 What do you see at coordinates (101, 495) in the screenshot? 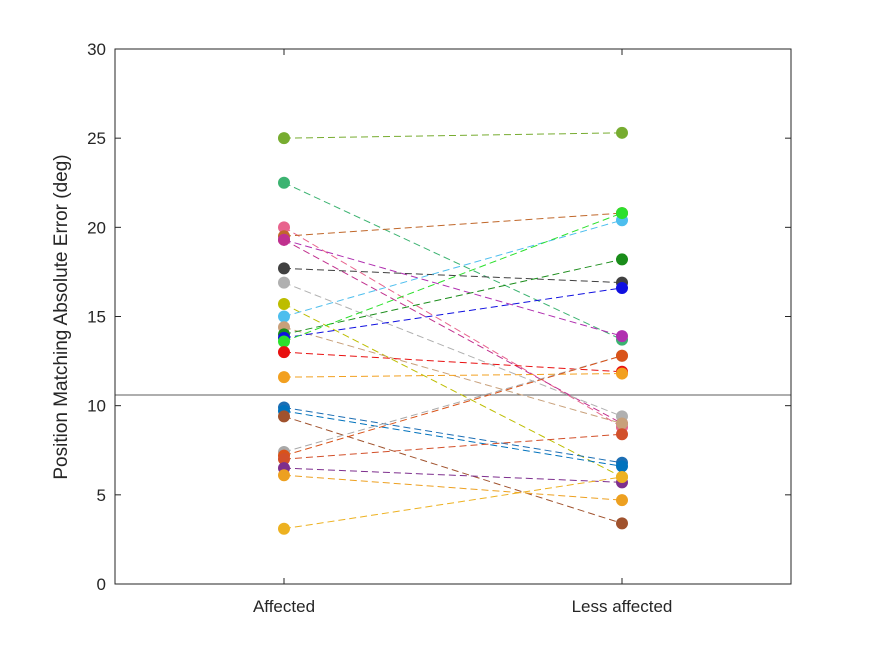
I see `y-tick-label: 5` at bounding box center [101, 495].